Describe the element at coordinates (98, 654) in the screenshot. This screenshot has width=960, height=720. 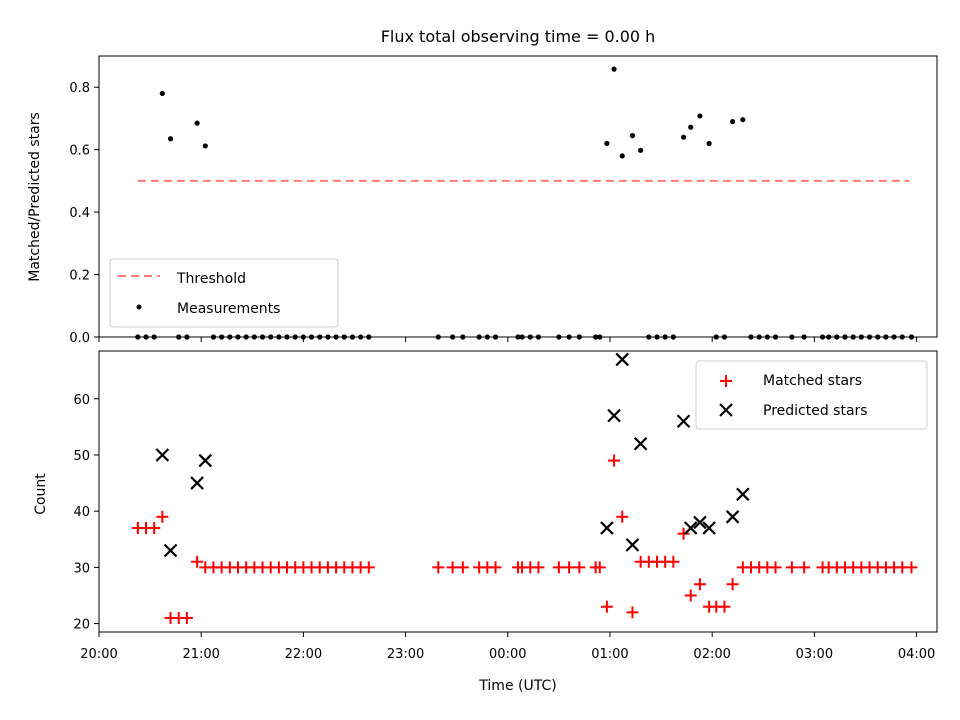
I see `x-tick-label: 20:00` at that location.